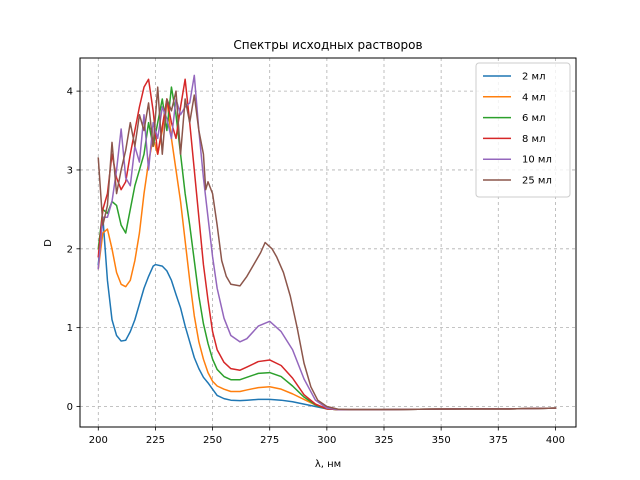 The width and height of the screenshot is (640, 480). What do you see at coordinates (70, 249) in the screenshot?
I see `y-tick-label: 2` at bounding box center [70, 249].